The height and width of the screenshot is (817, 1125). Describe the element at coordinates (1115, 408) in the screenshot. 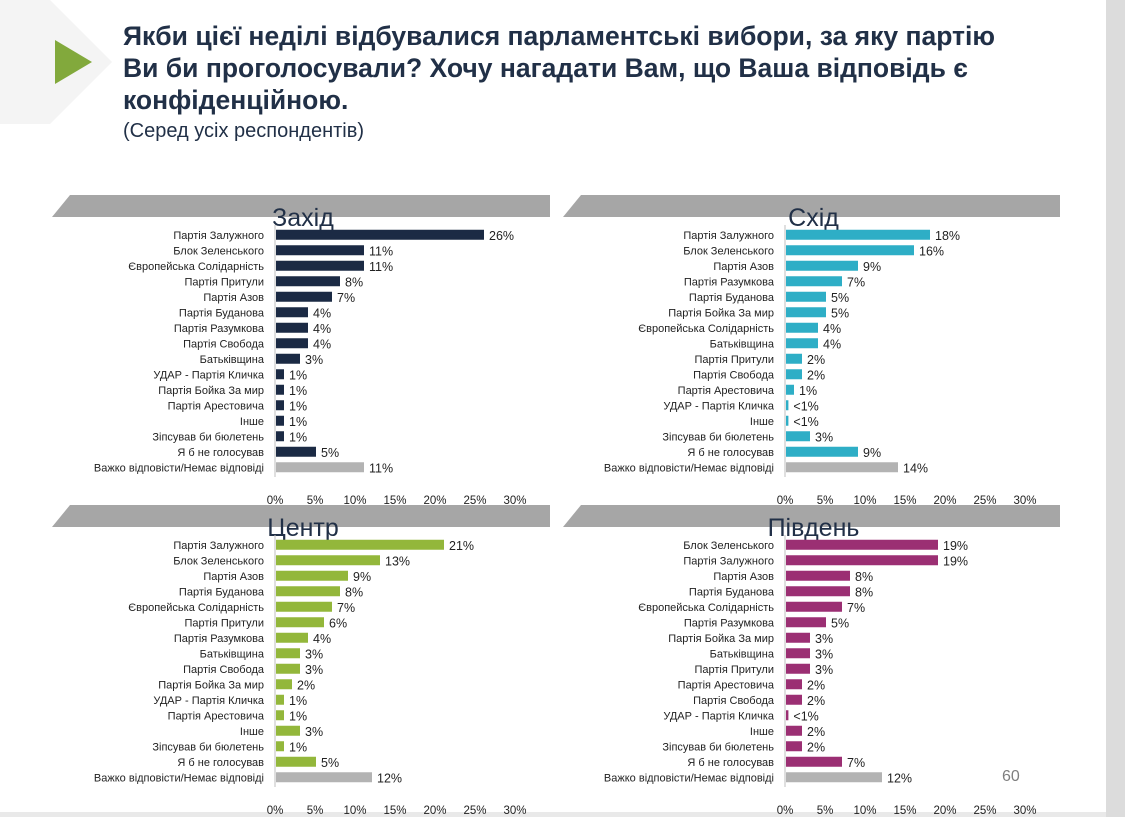

I see `edge-strip` at that location.